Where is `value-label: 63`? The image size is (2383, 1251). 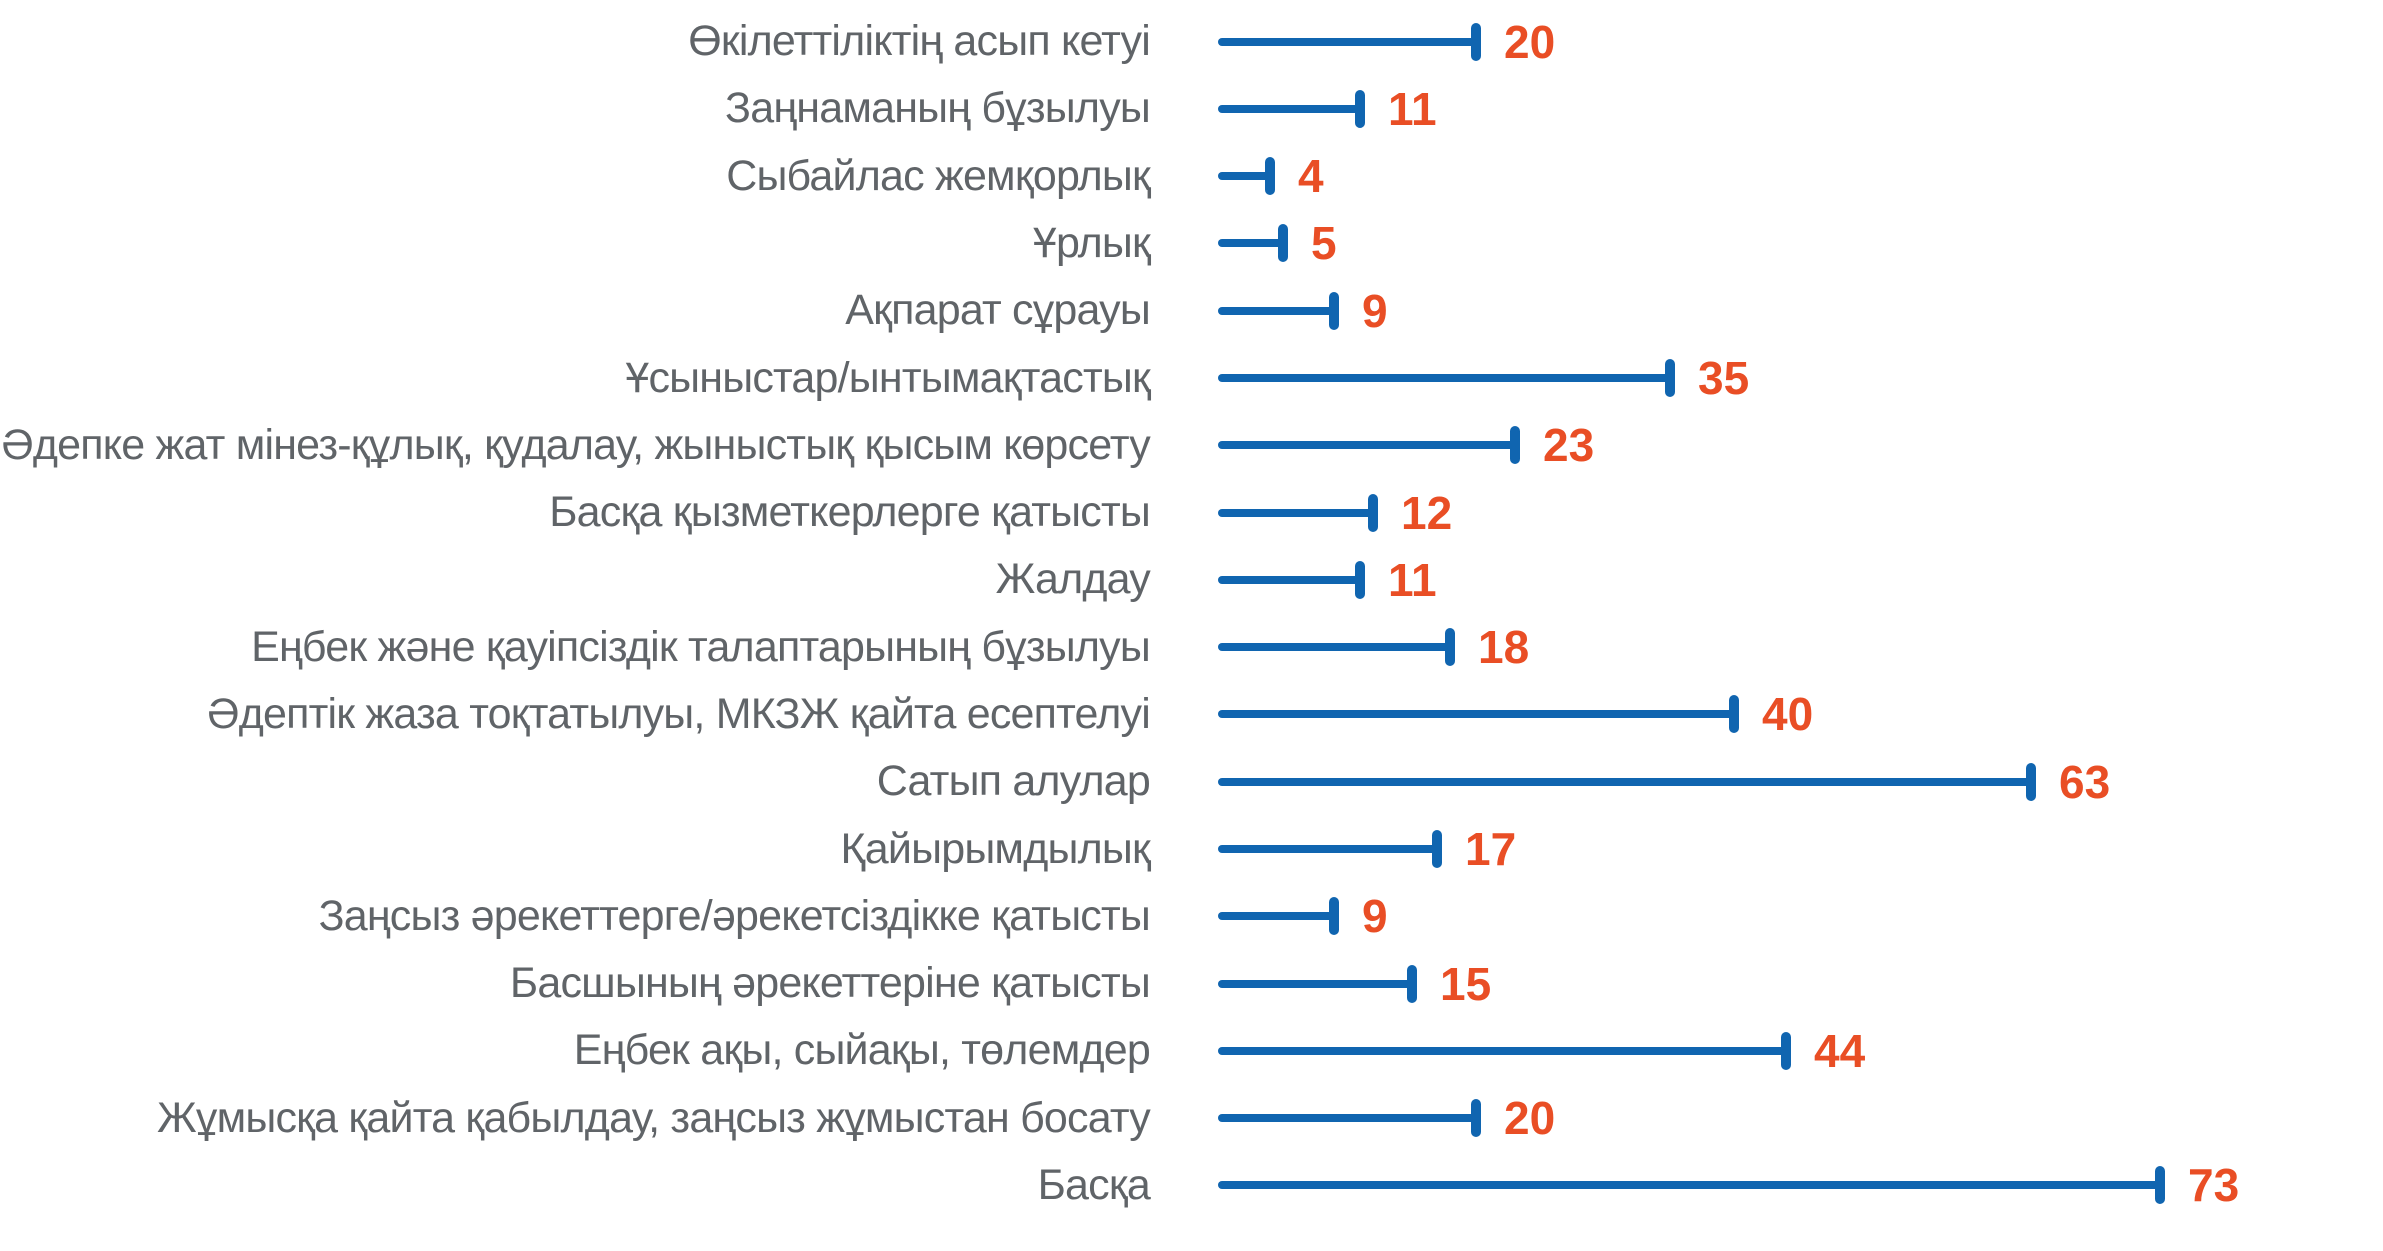
value-label: 63 is located at coordinates (2085, 781).